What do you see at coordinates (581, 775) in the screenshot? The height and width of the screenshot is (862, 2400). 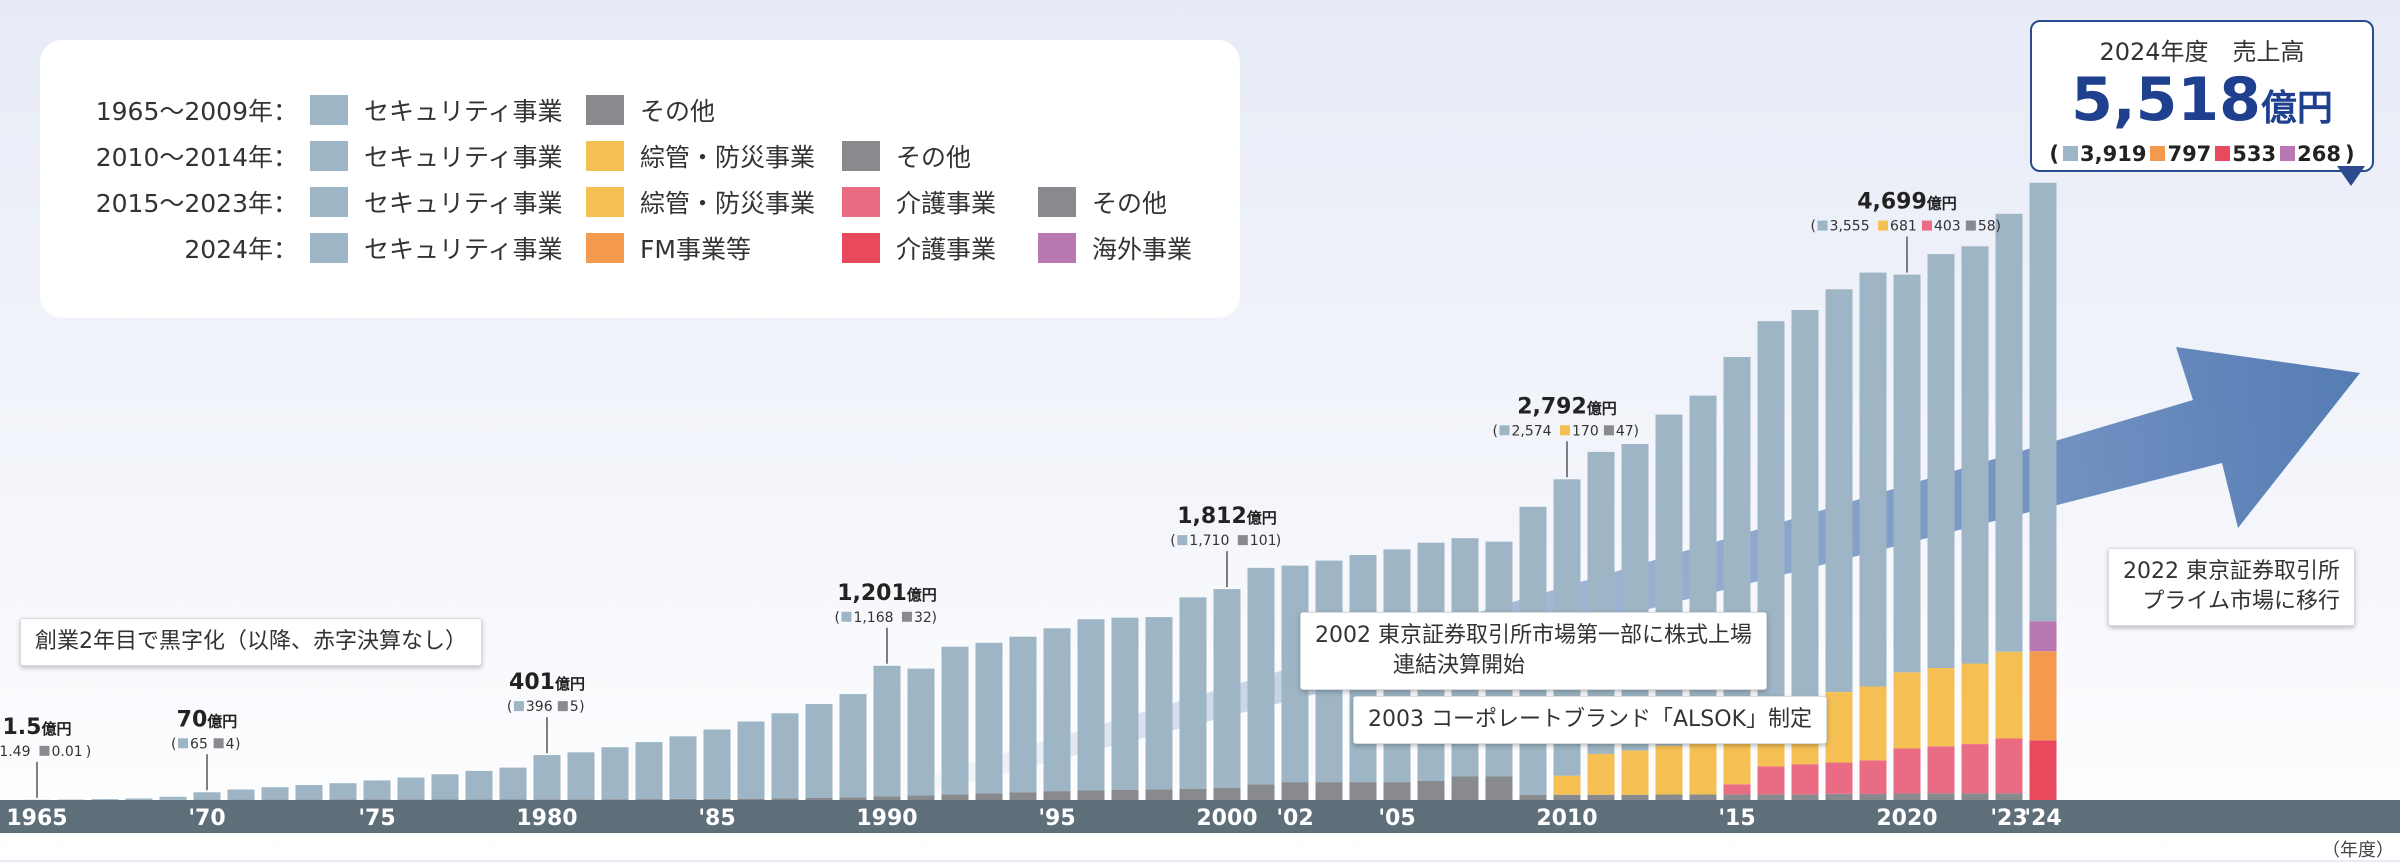 I see `bar-1981` at bounding box center [581, 775].